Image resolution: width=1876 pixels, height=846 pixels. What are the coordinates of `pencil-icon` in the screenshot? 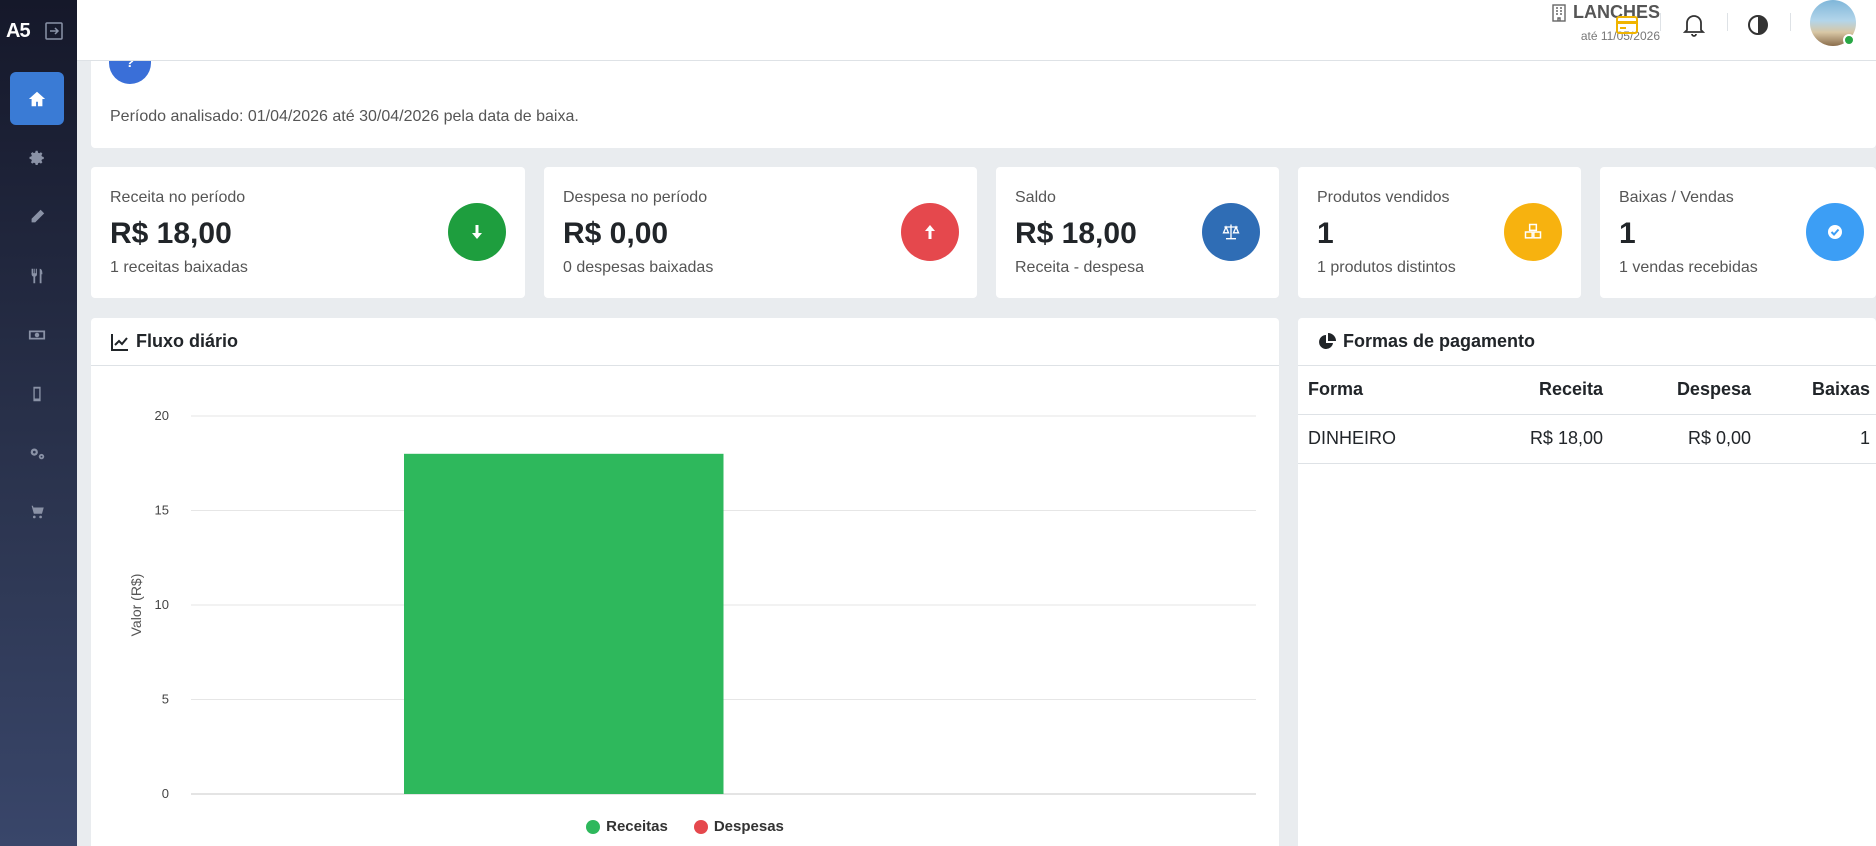 It's located at (38, 215).